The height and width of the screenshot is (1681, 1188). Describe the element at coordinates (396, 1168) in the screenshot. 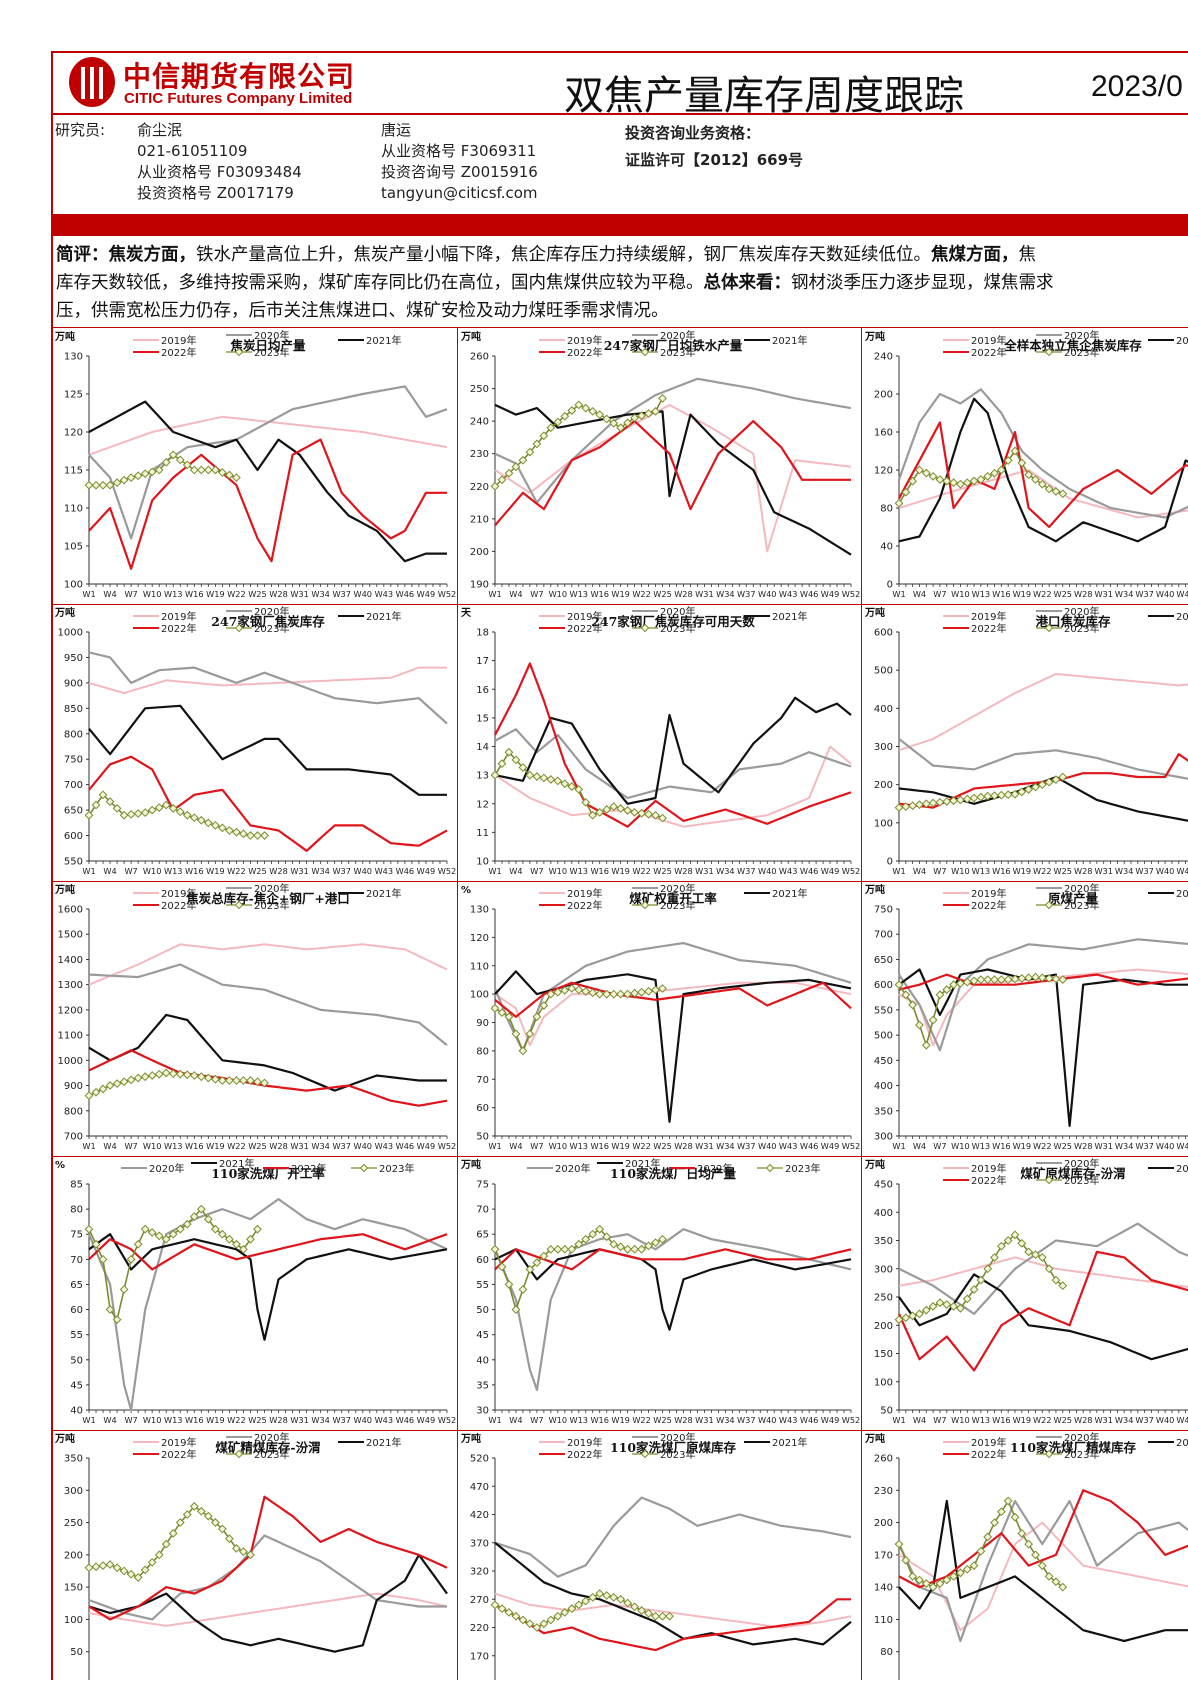

I see `legend-label: 2023年` at that location.